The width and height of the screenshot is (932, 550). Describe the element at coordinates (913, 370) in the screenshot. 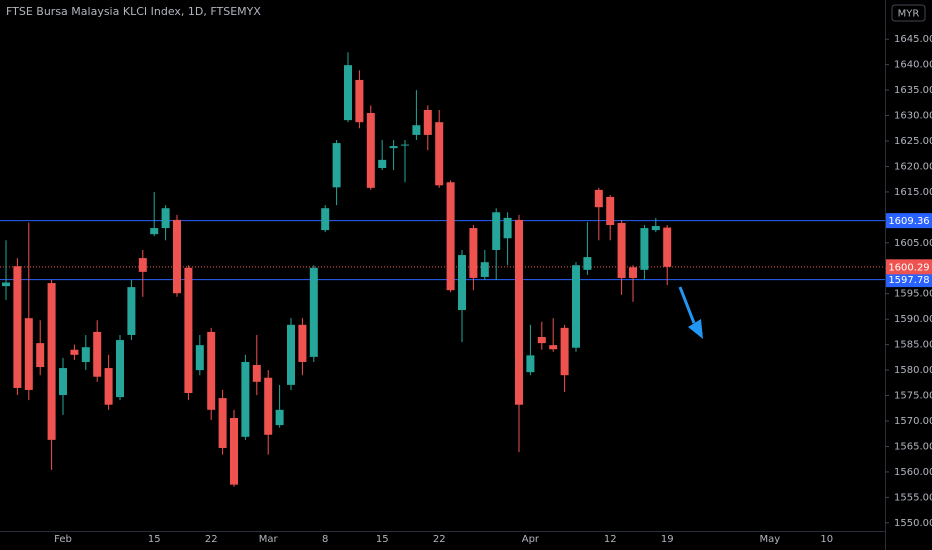

I see `y-tick-label: 1580.00` at that location.